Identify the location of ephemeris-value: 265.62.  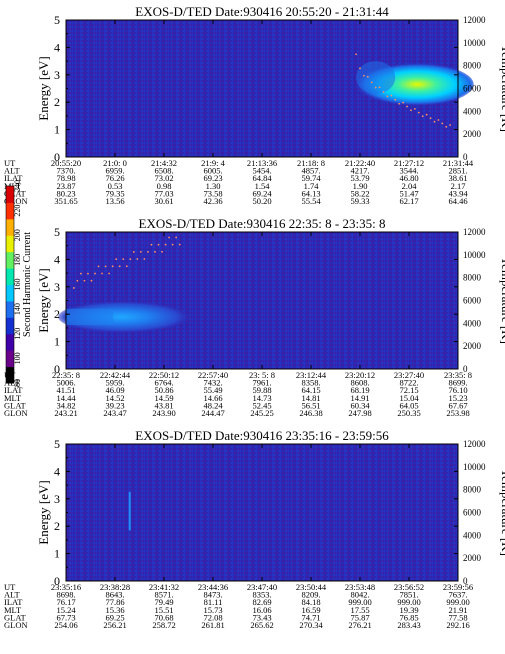
(261, 625).